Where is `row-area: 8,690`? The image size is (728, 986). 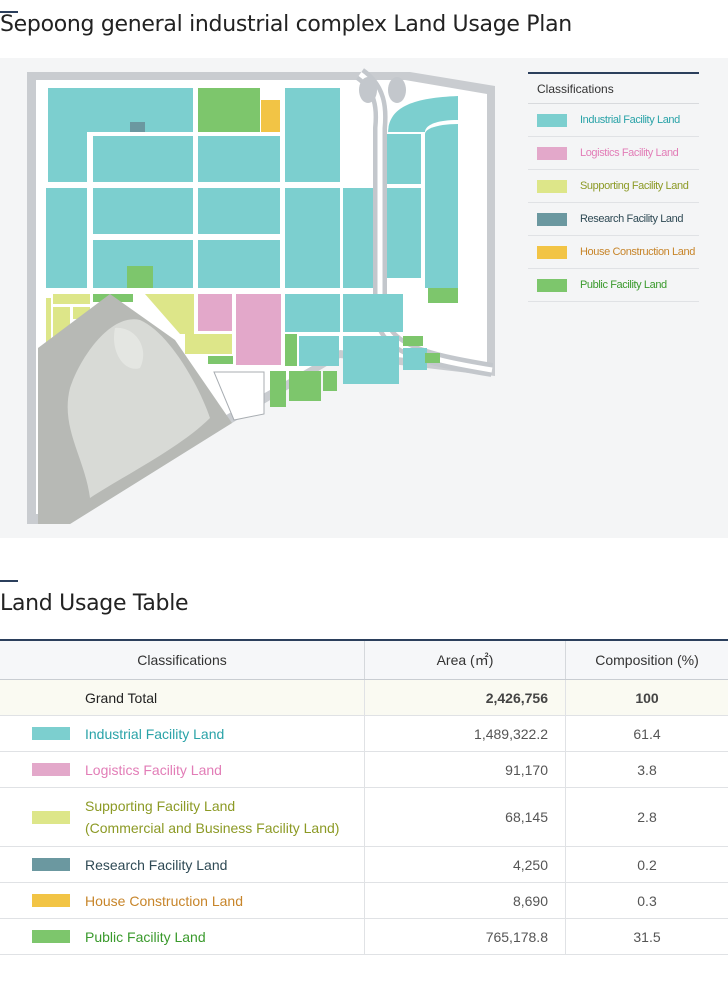 row-area: 8,690 is located at coordinates (465, 900).